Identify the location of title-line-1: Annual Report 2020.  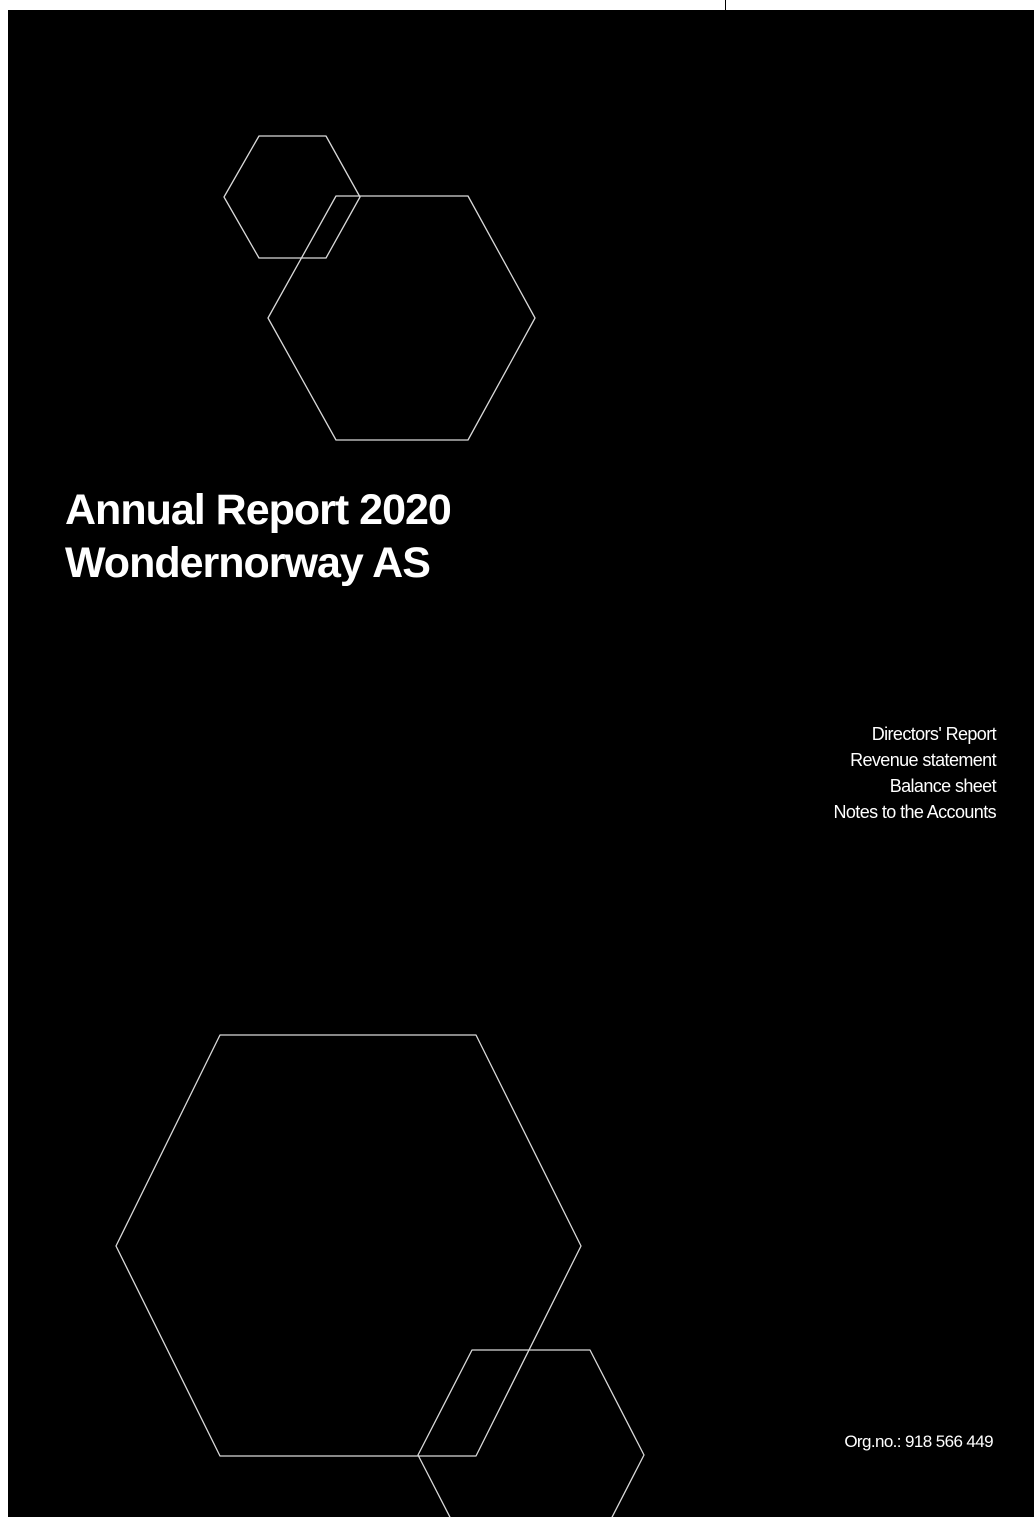
(258, 510).